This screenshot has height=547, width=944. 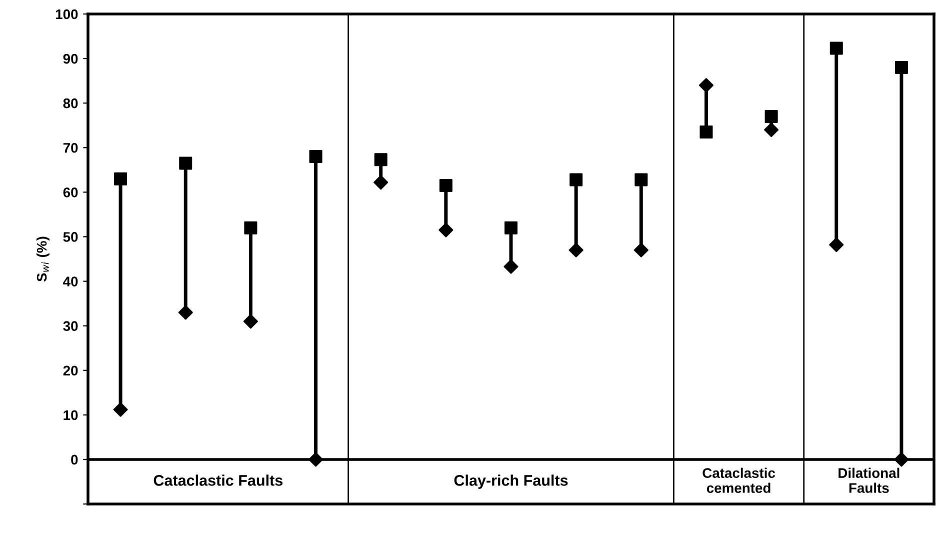 I want to click on y-tick-label: 60, so click(x=70, y=193).